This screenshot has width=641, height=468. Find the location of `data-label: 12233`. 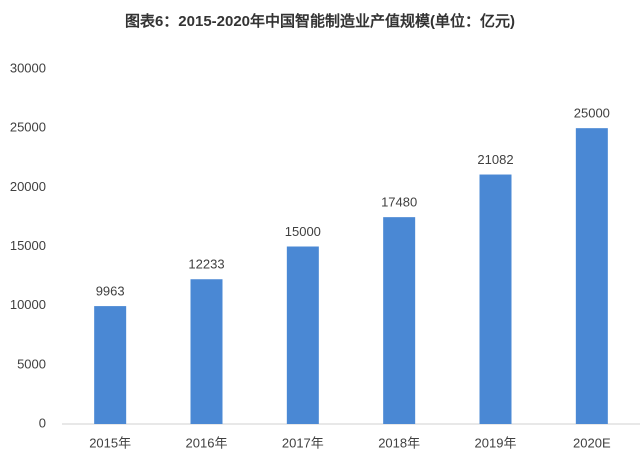

data-label: 12233 is located at coordinates (206, 264).